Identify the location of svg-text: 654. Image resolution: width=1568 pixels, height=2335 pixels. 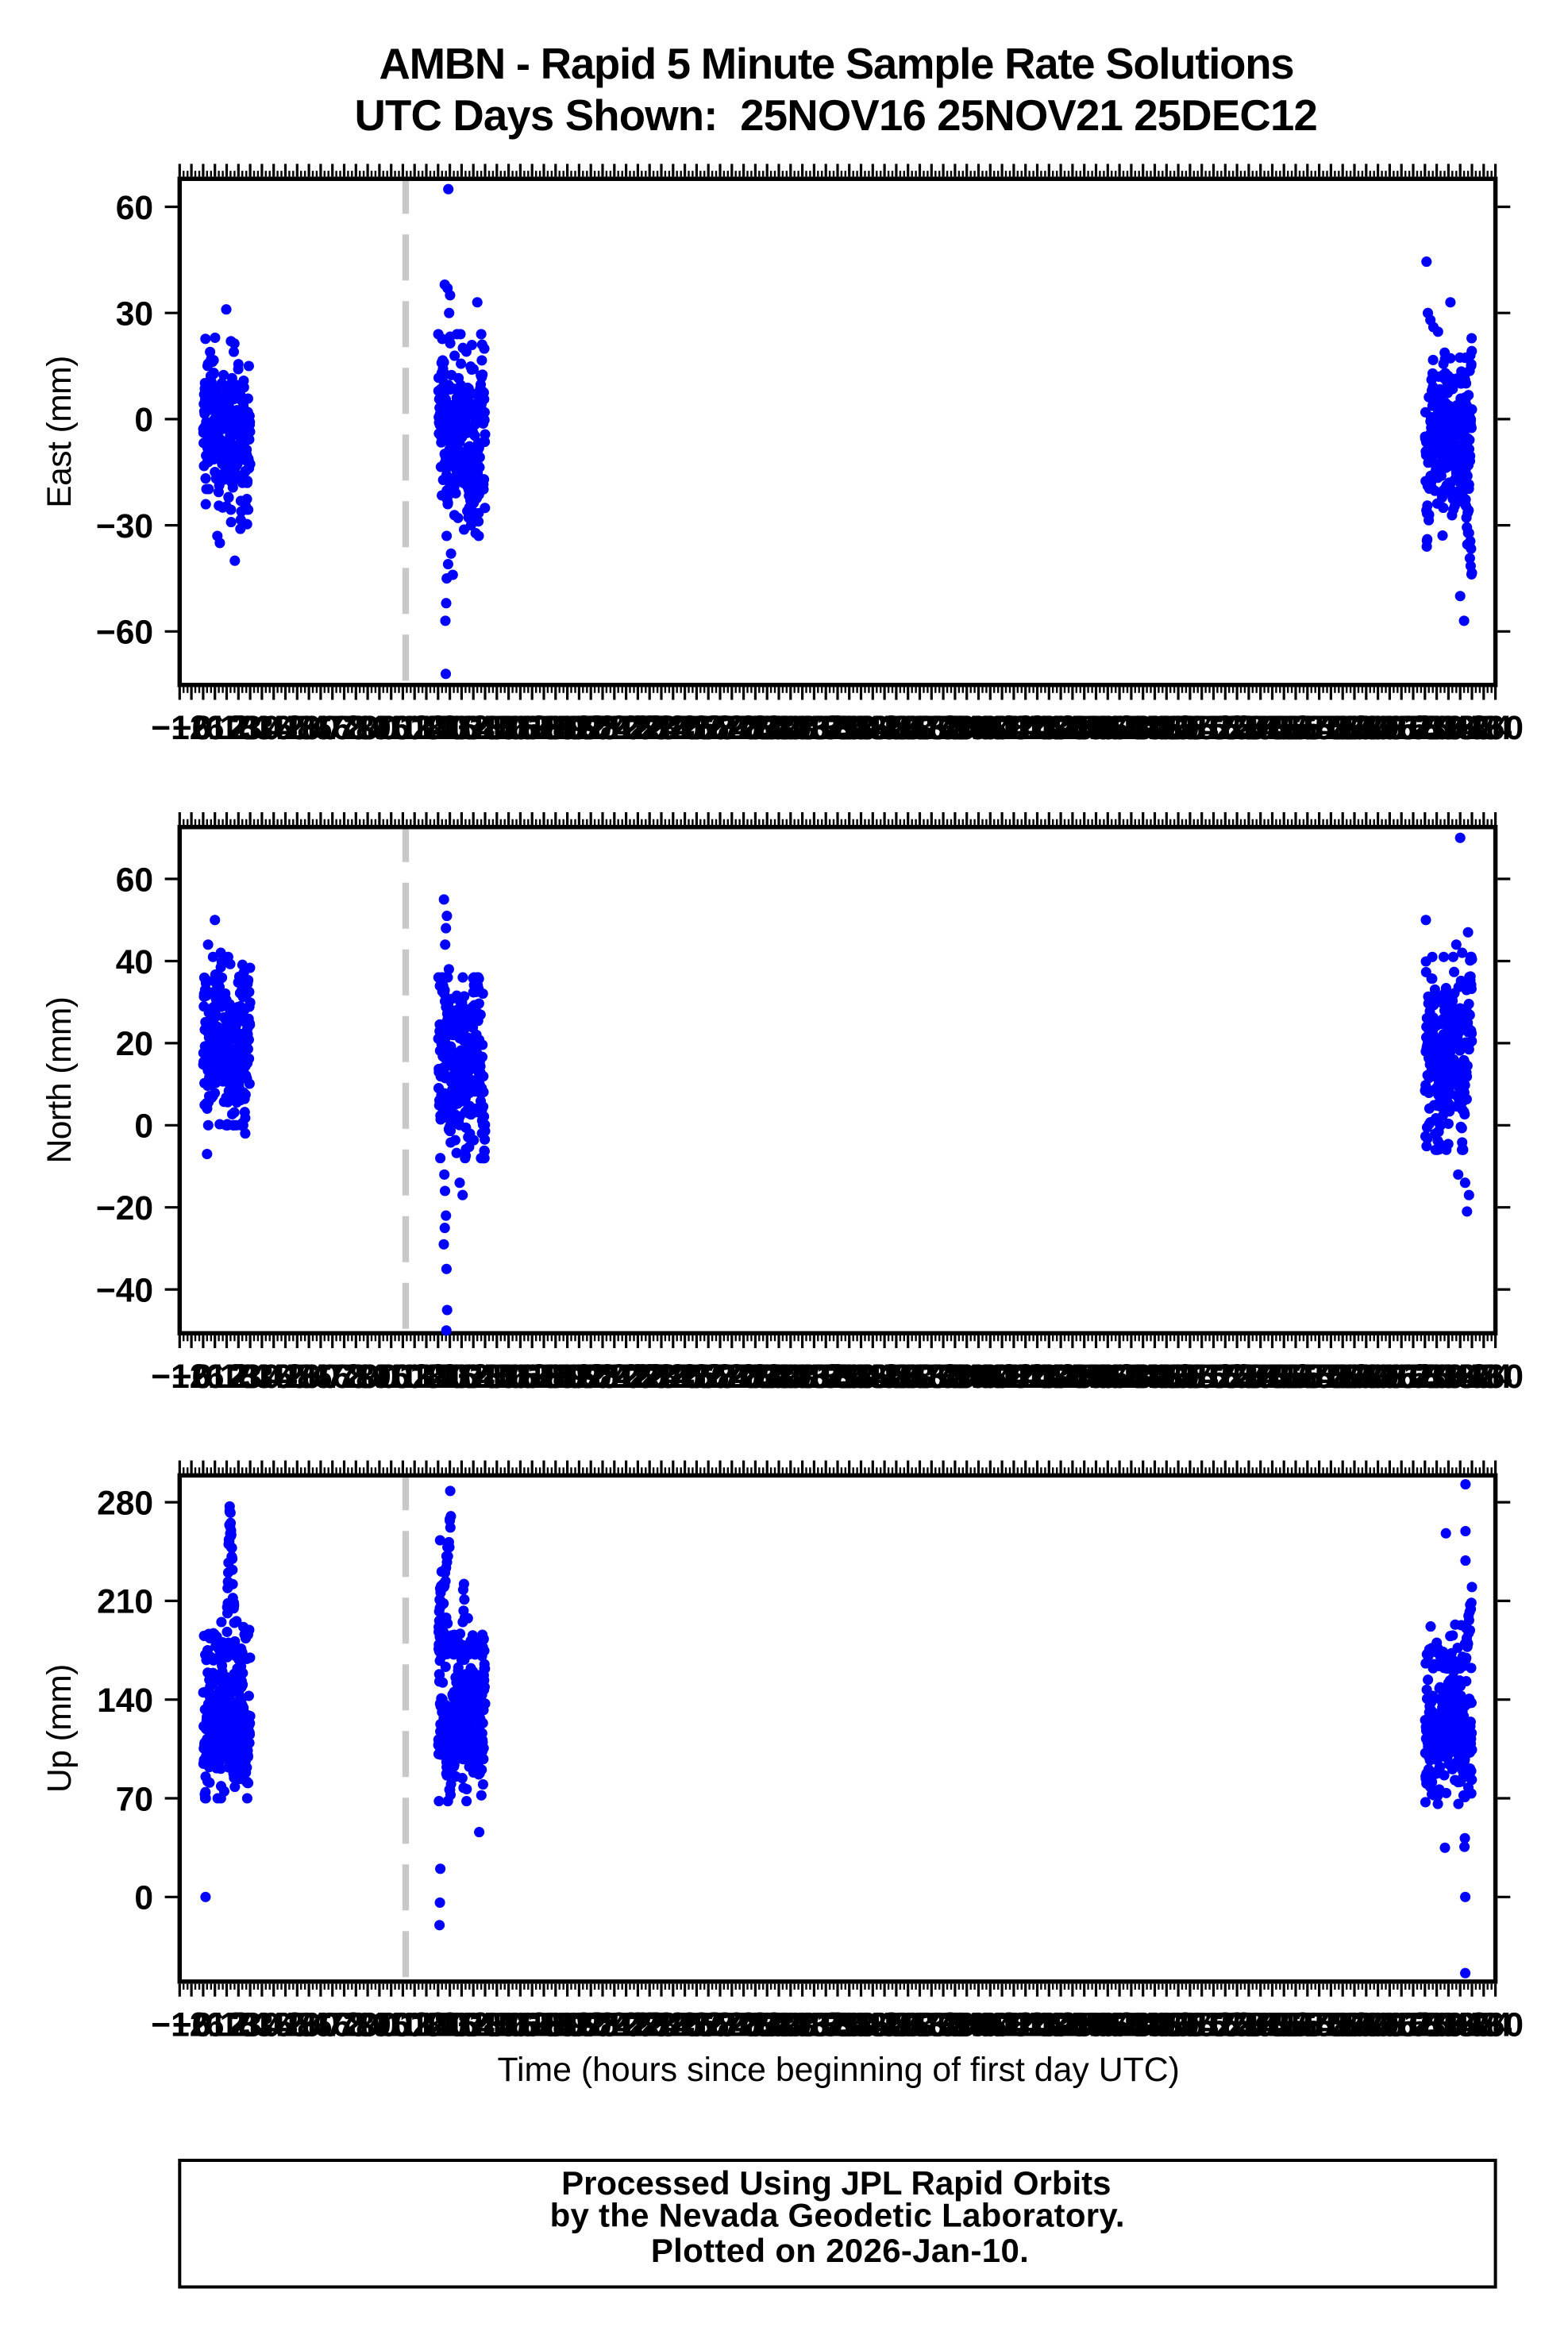
(1483, 2025).